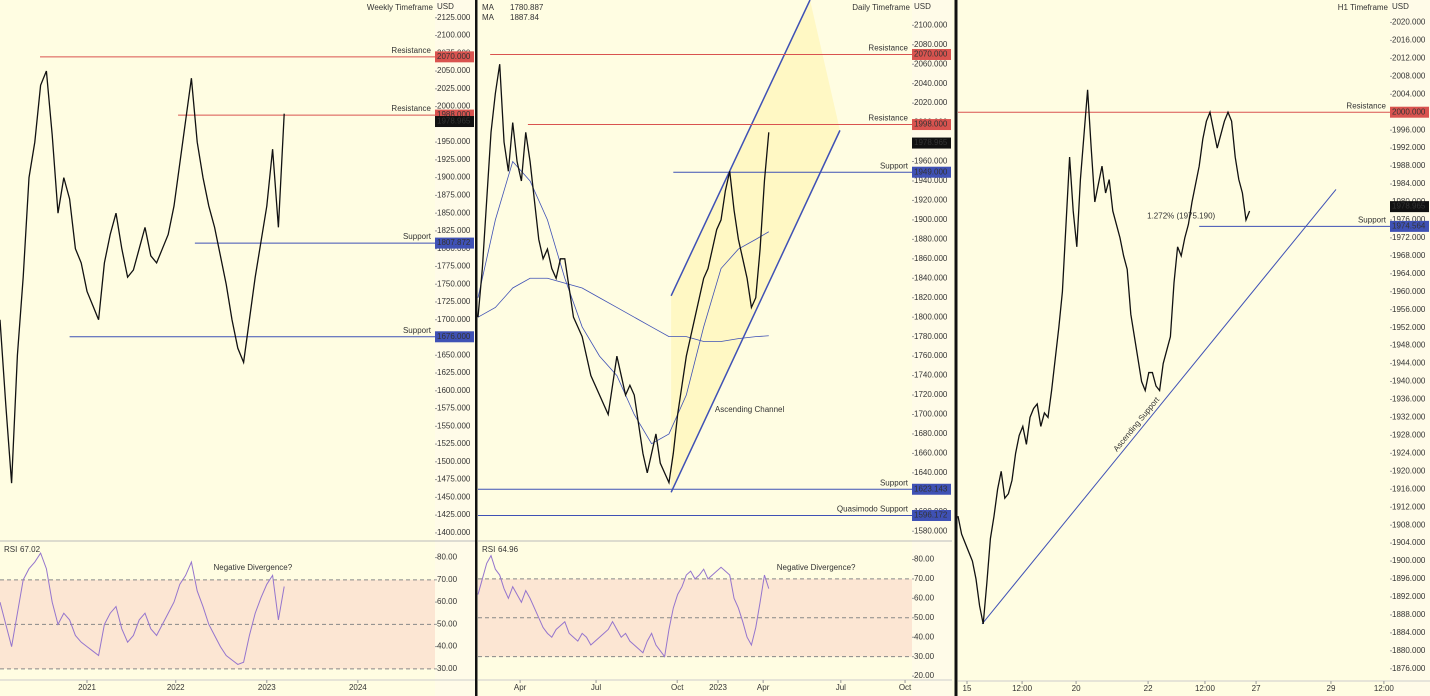 This screenshot has height=696, width=1430. I want to click on y-tick-label: 60.00, so click(924, 597).